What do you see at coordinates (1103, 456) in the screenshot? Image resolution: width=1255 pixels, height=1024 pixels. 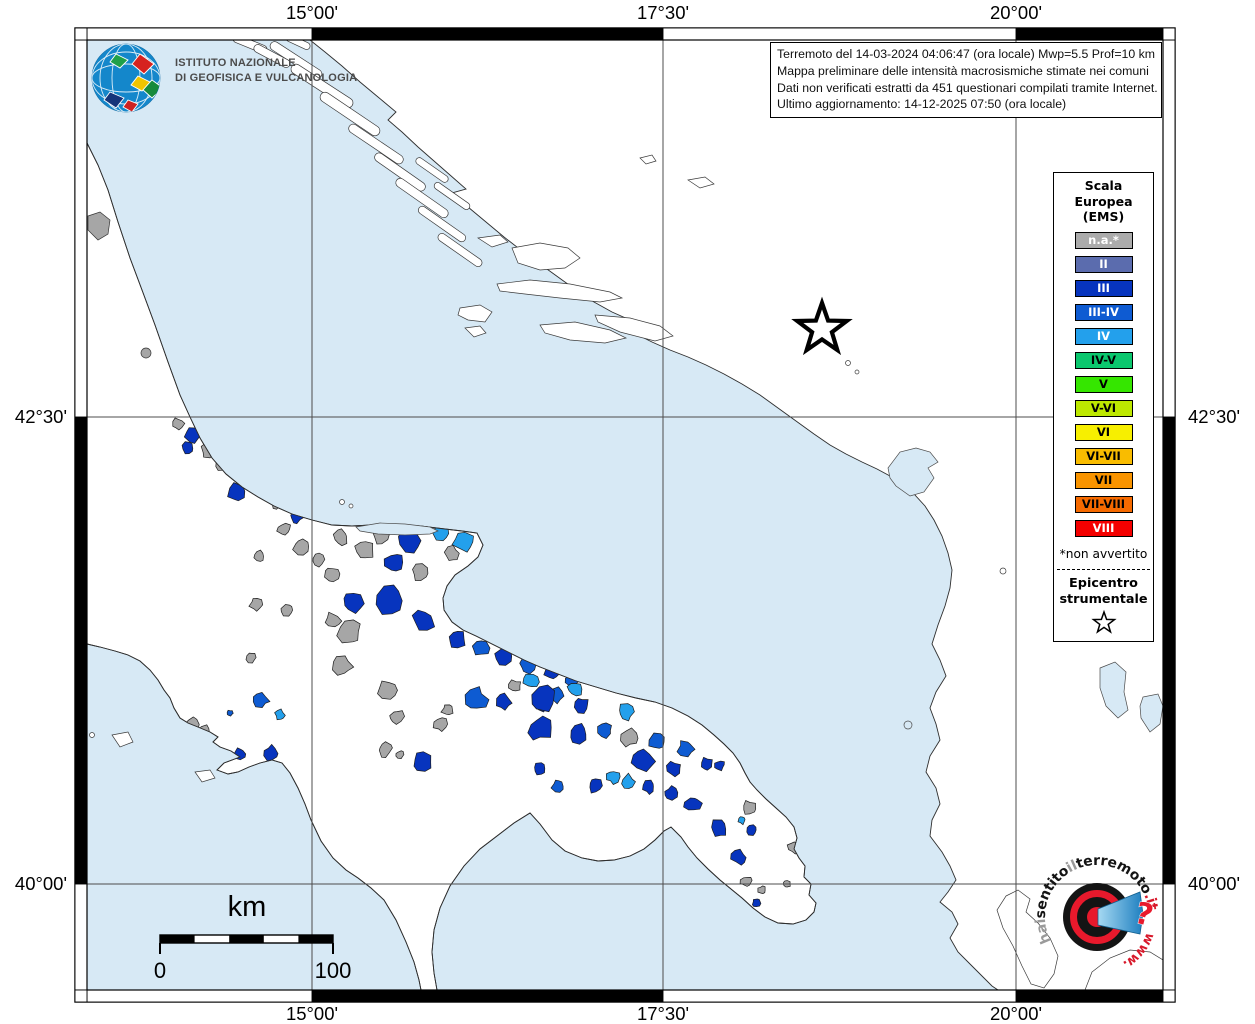 I see `legend-chip-VI-VII: VI-VII` at bounding box center [1103, 456].